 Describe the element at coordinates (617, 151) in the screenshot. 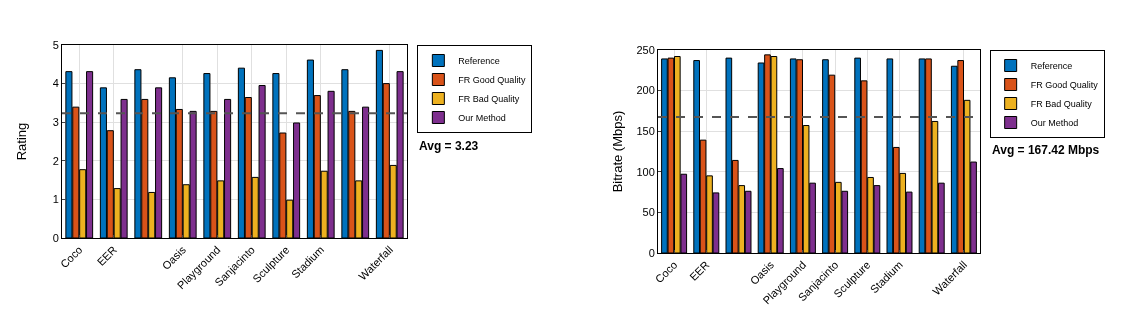

I see `y-axis-title: Bitrate (Mbps)` at that location.